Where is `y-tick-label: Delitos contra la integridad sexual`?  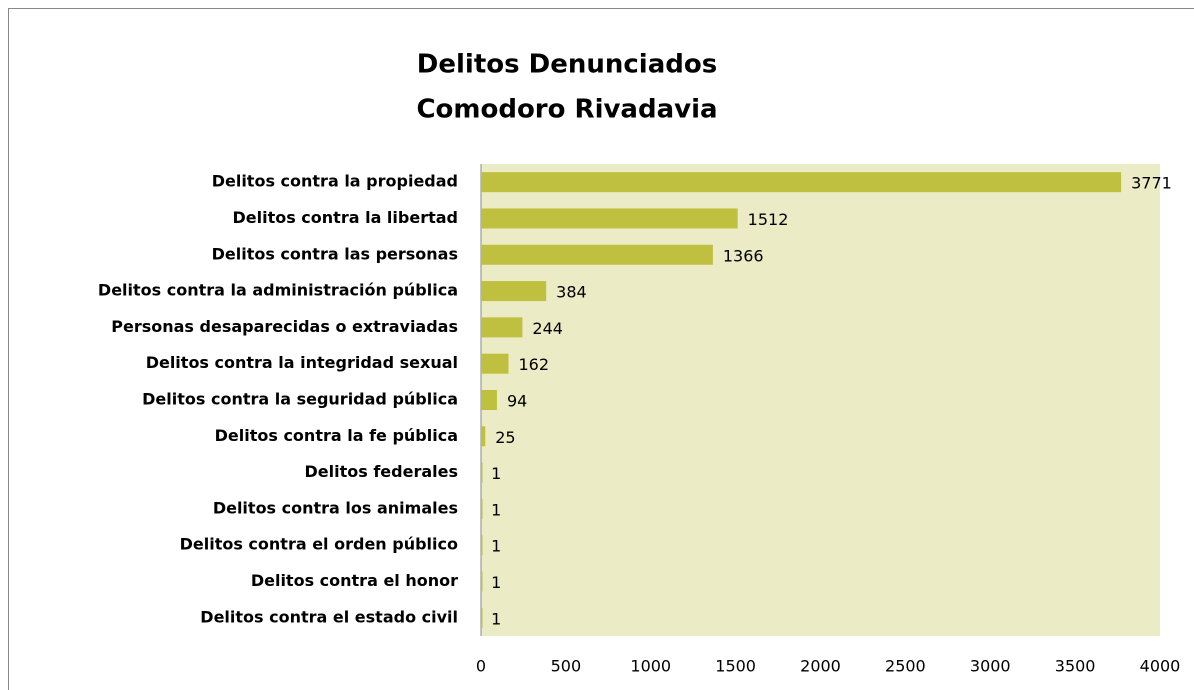 y-tick-label: Delitos contra la integridad sexual is located at coordinates (302, 362).